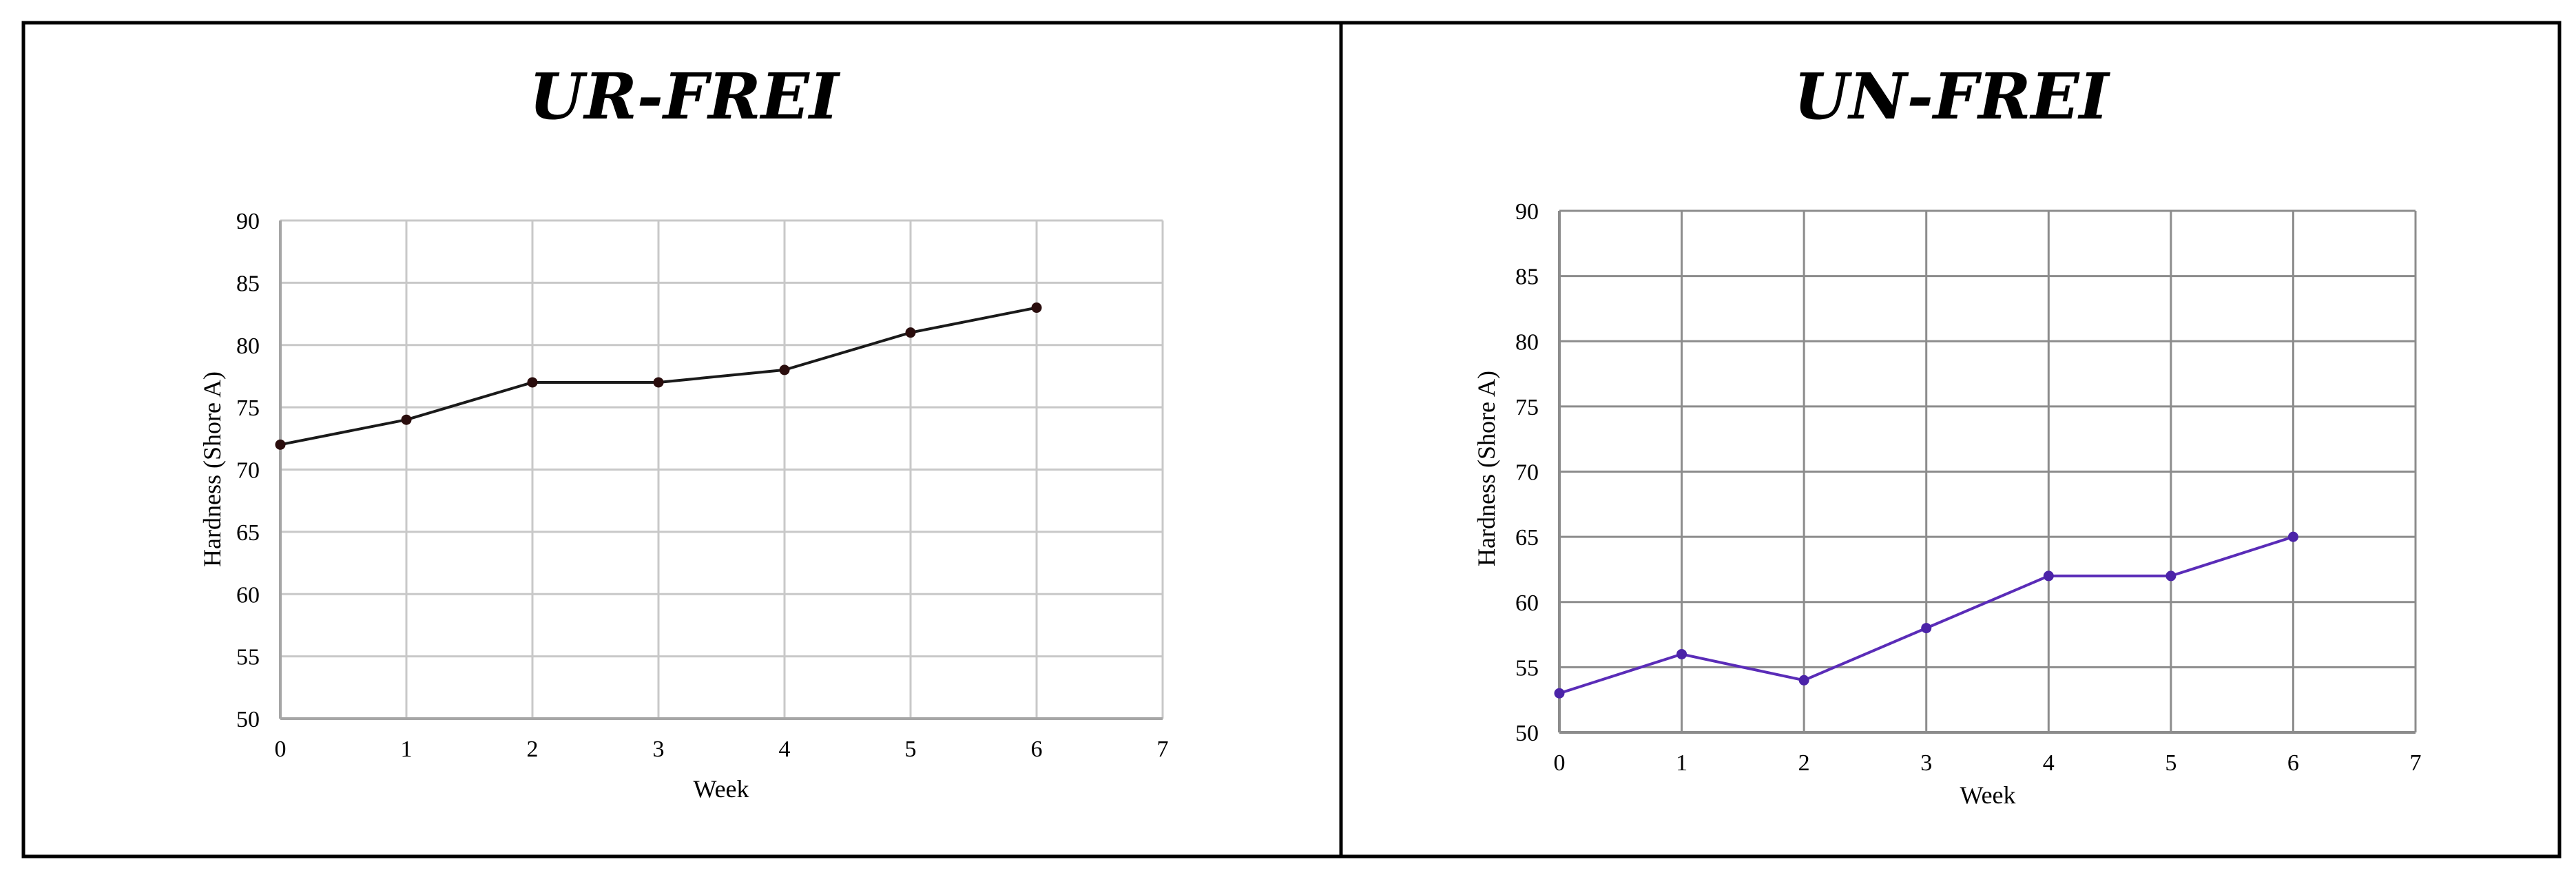  What do you see at coordinates (685, 96) in the screenshot?
I see `chart-title: UR-FREI` at bounding box center [685, 96].